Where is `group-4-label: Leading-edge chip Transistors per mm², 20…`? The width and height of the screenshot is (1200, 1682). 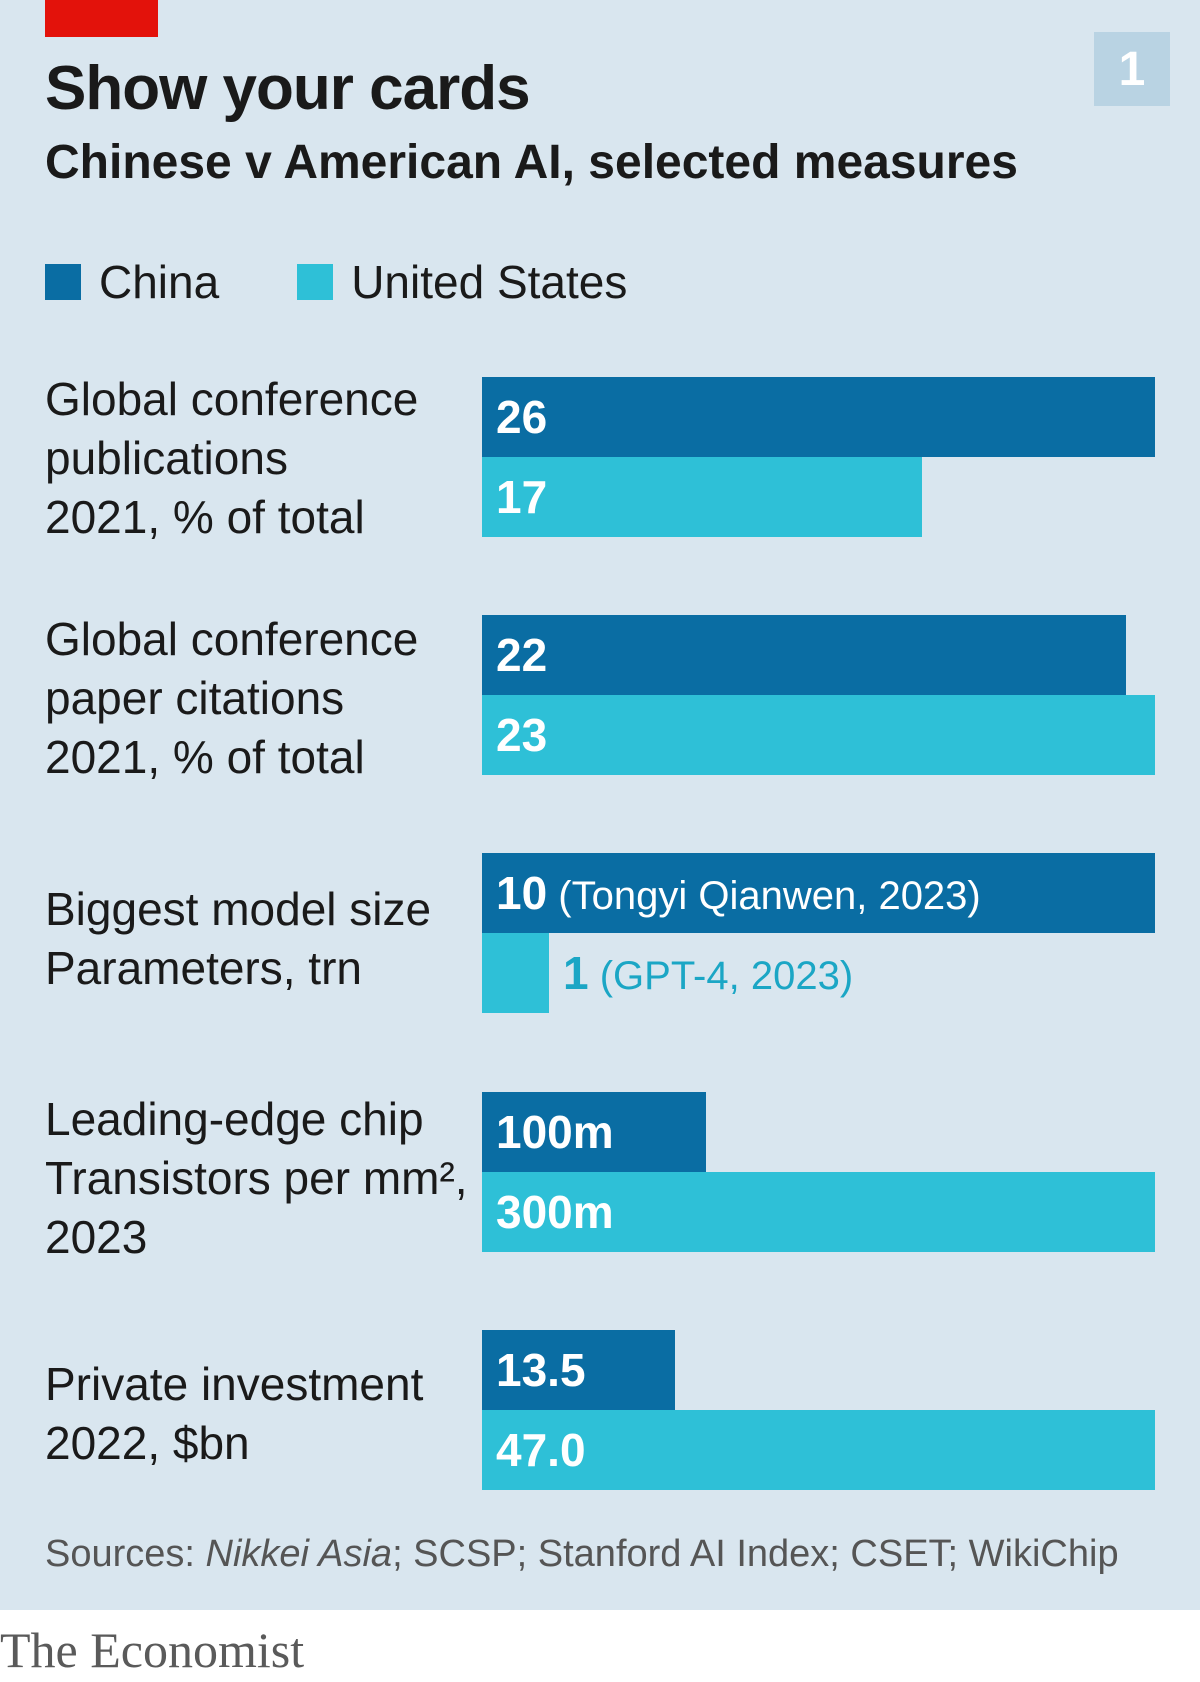
group-4-label: Leading-edge chip Transistors per mm², 20… is located at coordinates (265, 1178).